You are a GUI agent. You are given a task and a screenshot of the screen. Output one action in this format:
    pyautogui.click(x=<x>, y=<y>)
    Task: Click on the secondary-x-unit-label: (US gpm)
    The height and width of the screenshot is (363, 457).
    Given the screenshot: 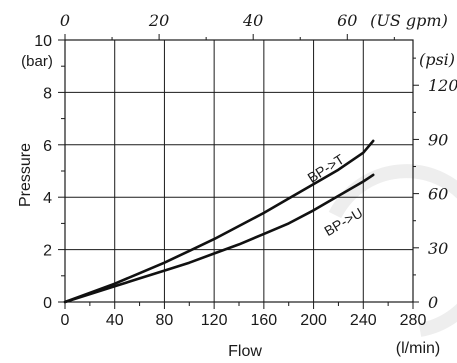 What is the action you would take?
    pyautogui.click(x=409, y=20)
    